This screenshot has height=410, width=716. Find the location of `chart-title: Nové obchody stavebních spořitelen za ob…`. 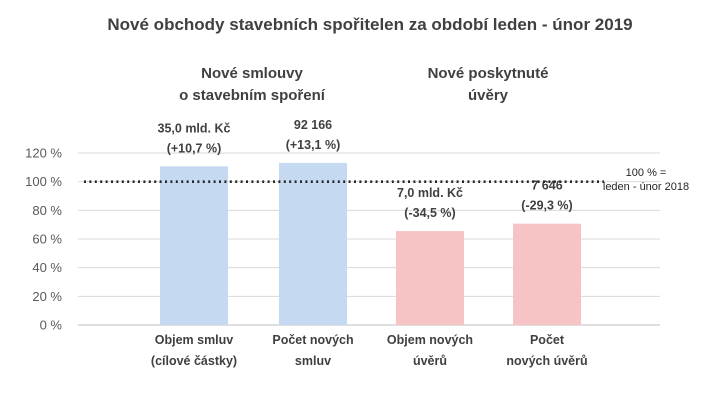

chart-title: Nové obchody stavebních spořitelen za ob… is located at coordinates (369, 24).